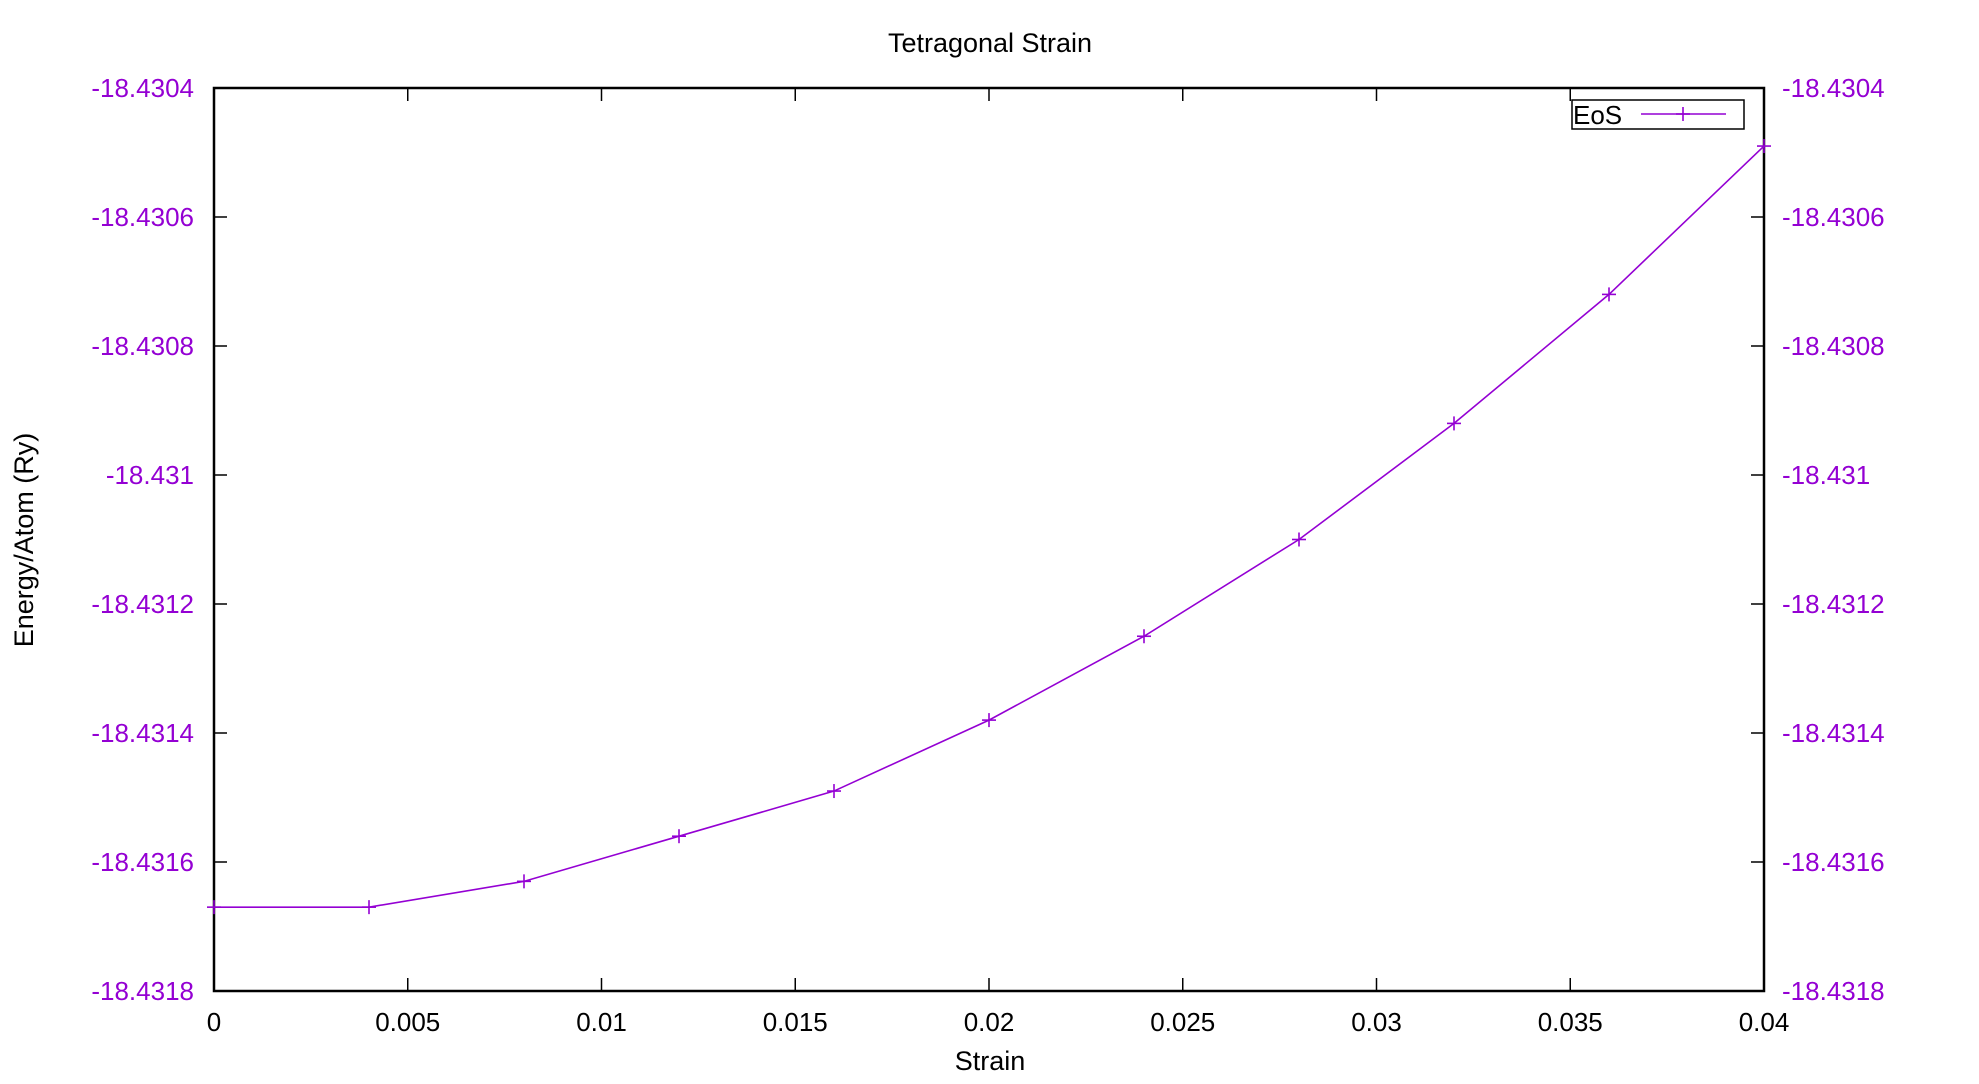  Describe the element at coordinates (990, 43) in the screenshot. I see `chart-title: Tetragonal Strain` at that location.